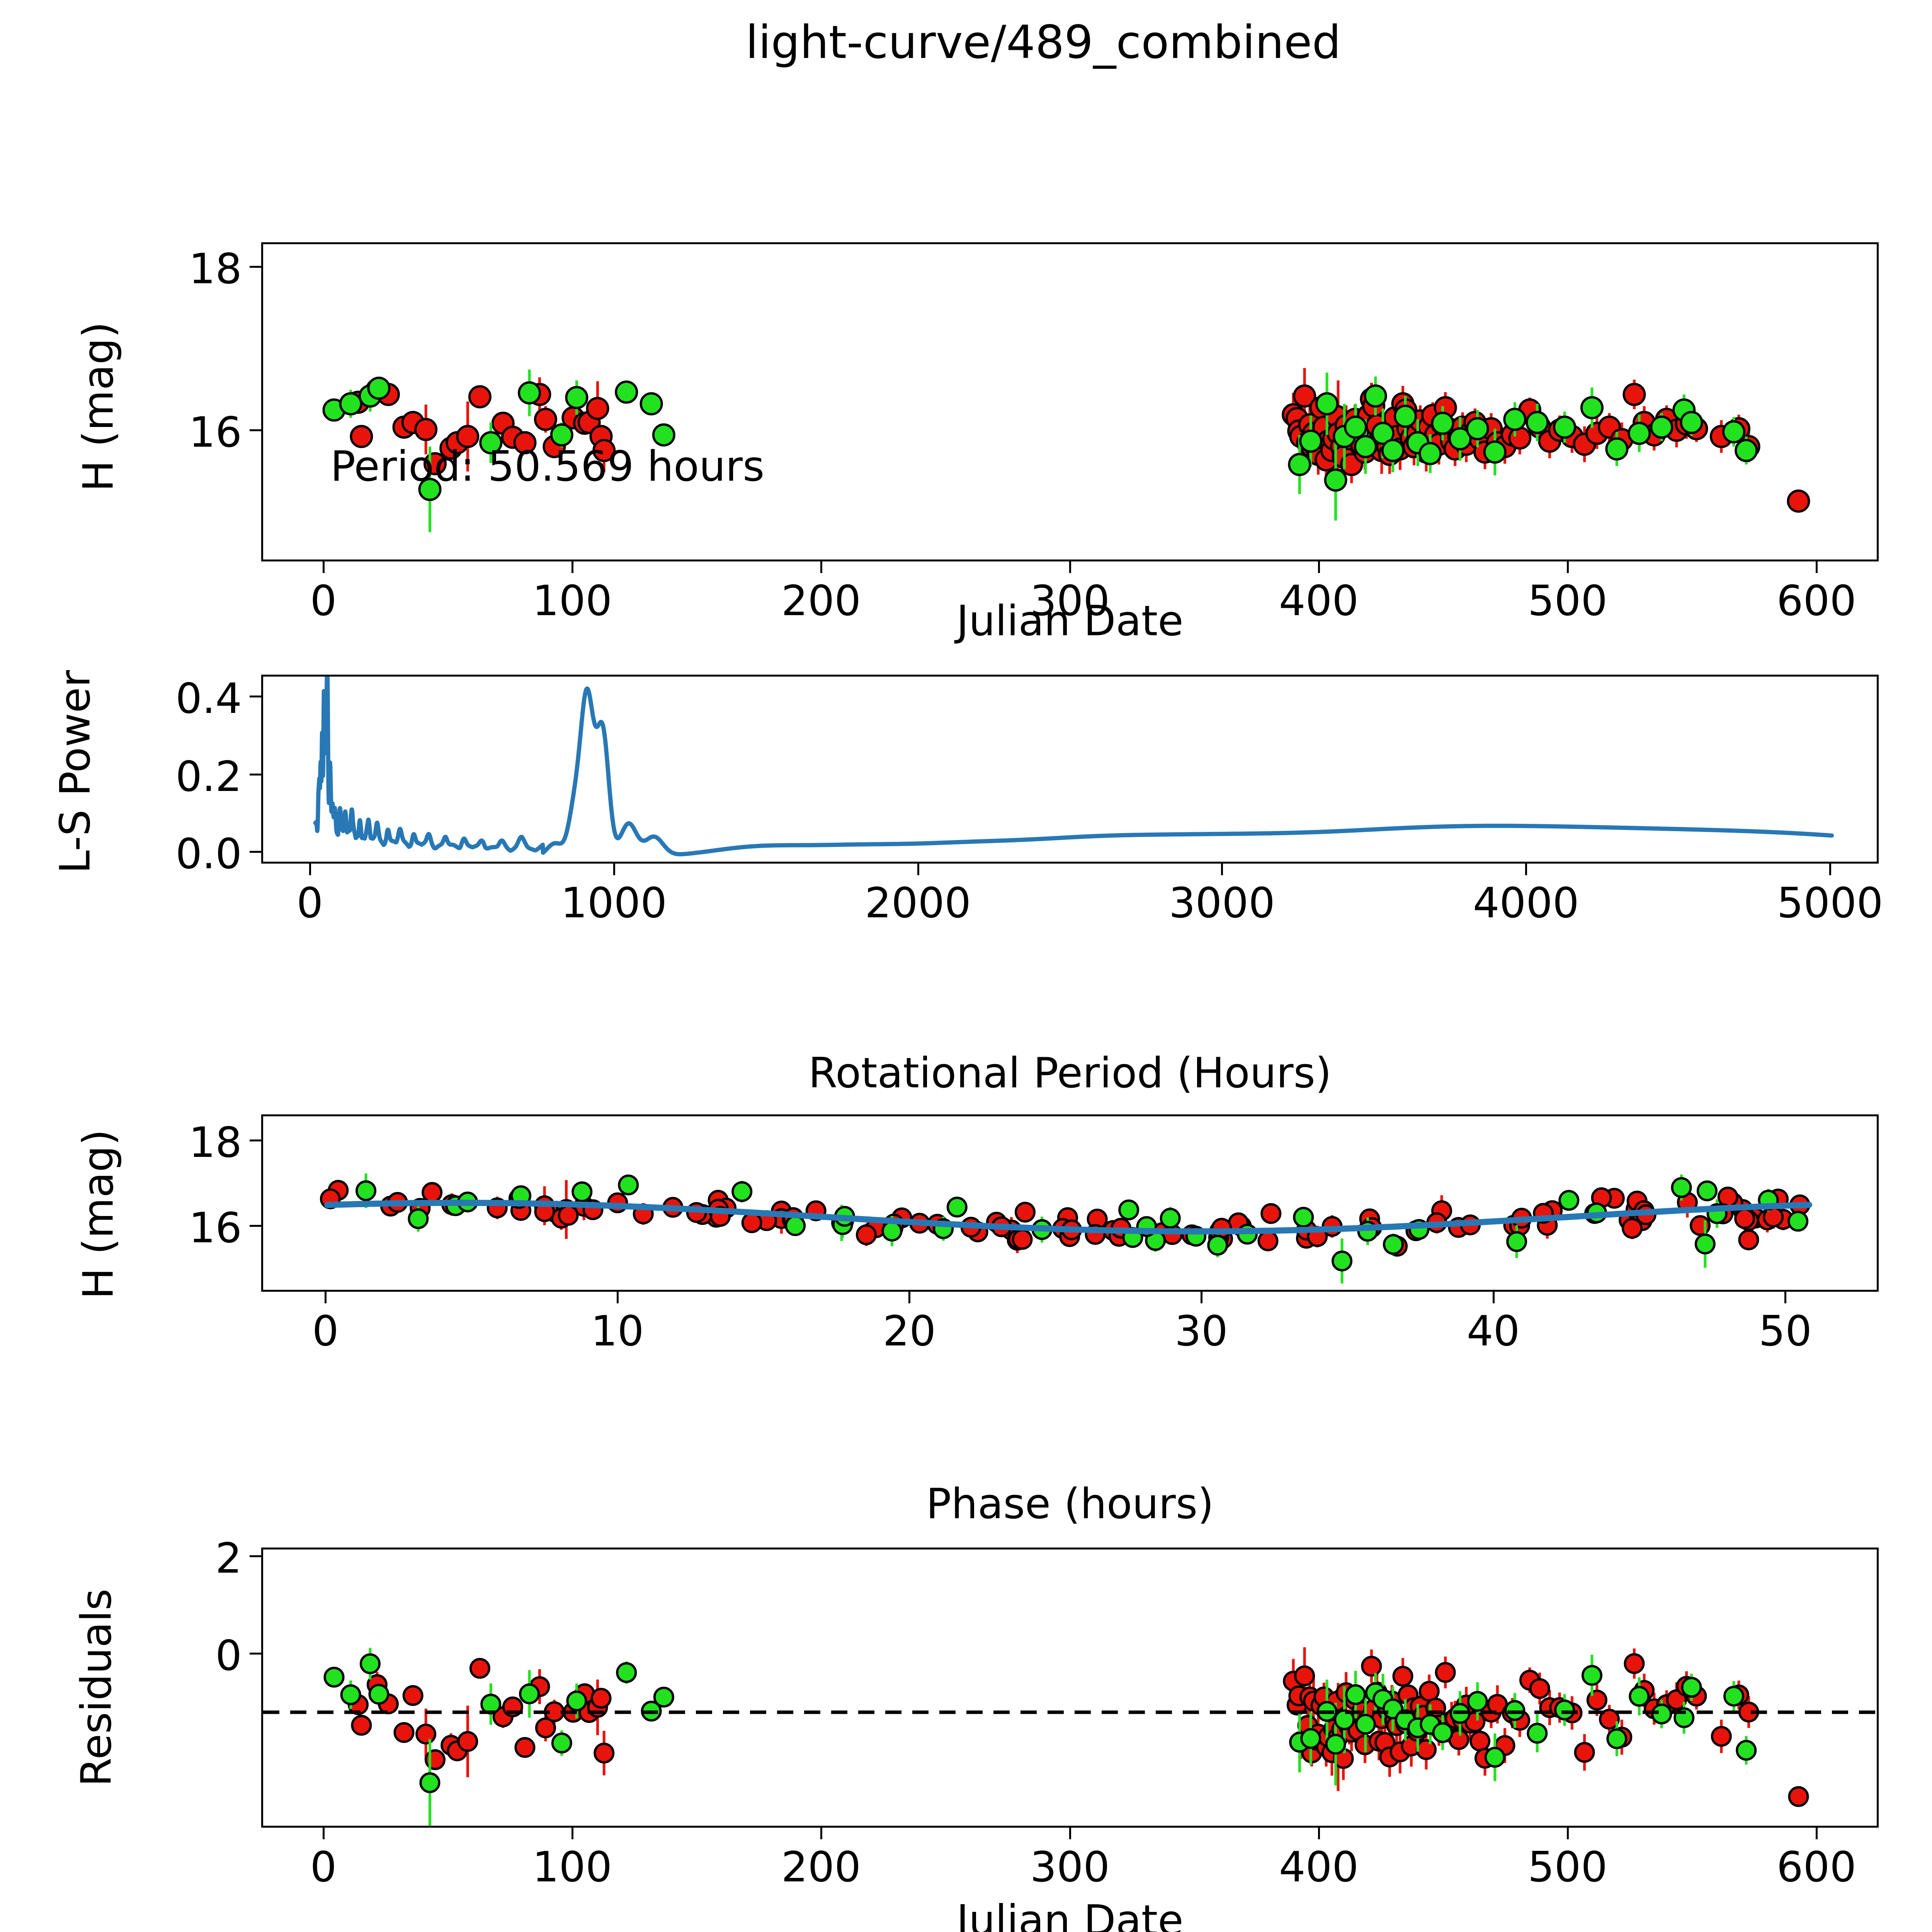  What do you see at coordinates (228, 1656) in the screenshot?
I see `residuals-ytick-0: 0` at bounding box center [228, 1656].